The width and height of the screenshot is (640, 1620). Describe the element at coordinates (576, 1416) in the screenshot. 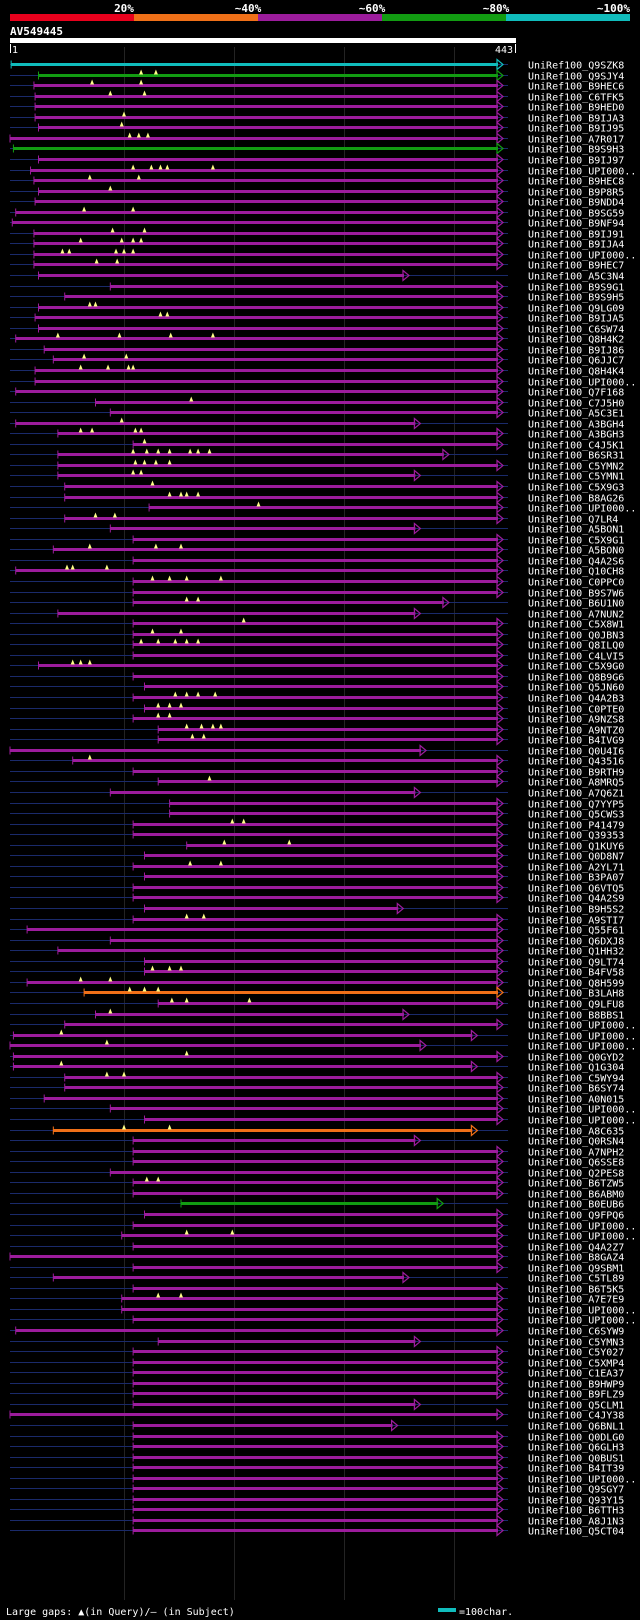

I see `hit-label: UniRef100_C4JY38` at that location.